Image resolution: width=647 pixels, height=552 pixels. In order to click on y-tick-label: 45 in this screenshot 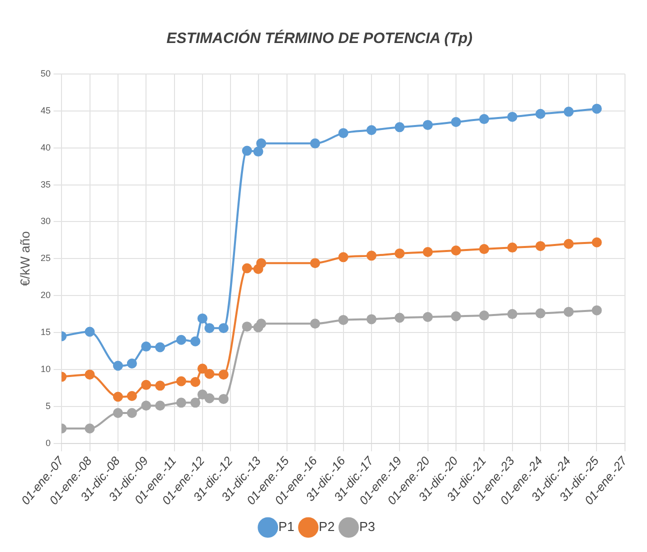, I will do `click(45, 110)`.